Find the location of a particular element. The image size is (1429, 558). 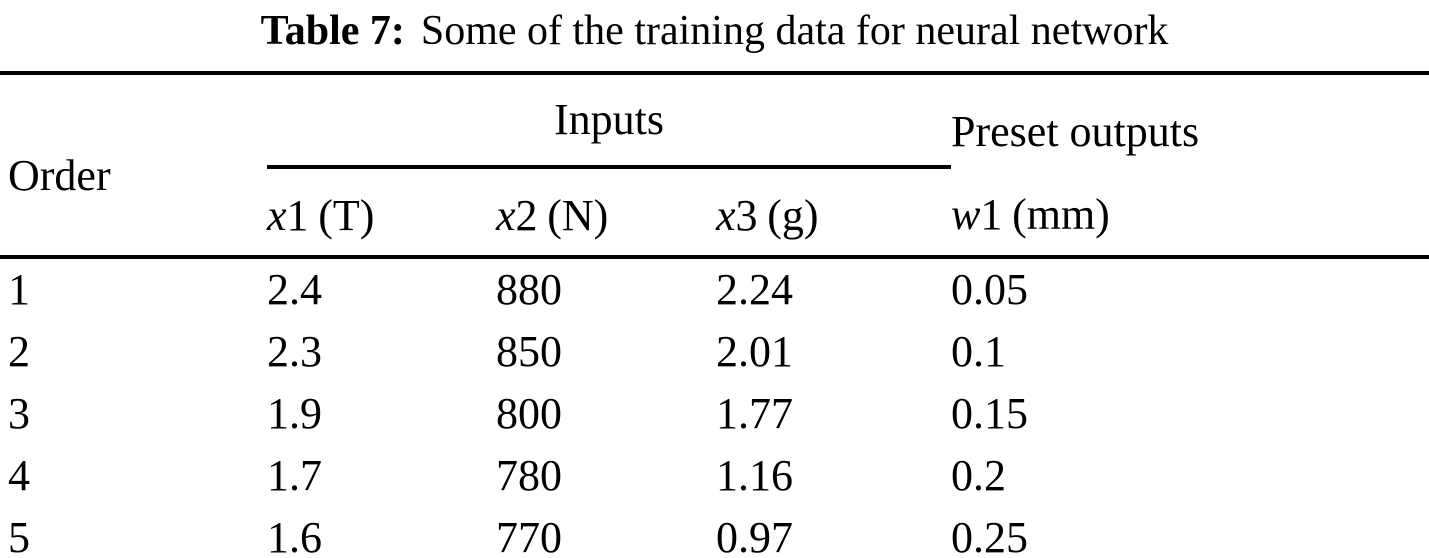

column-header-x2: x2 (N) is located at coordinates (606, 213).